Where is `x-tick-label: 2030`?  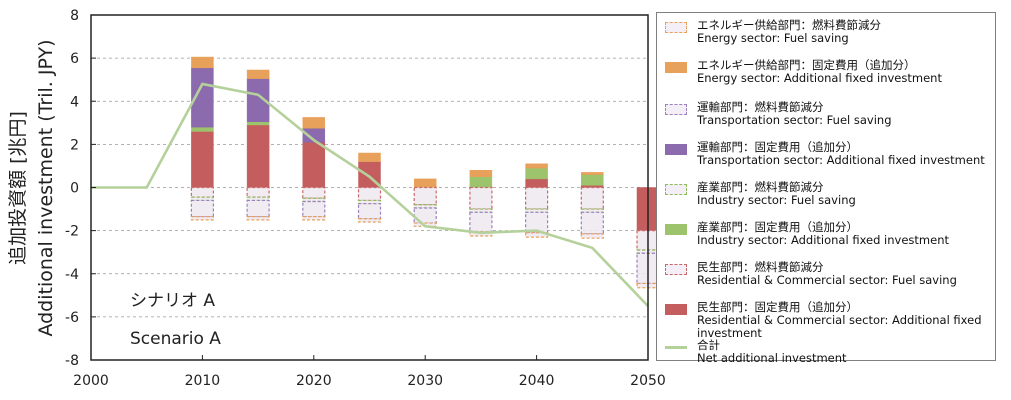 x-tick-label: 2030 is located at coordinates (425, 381).